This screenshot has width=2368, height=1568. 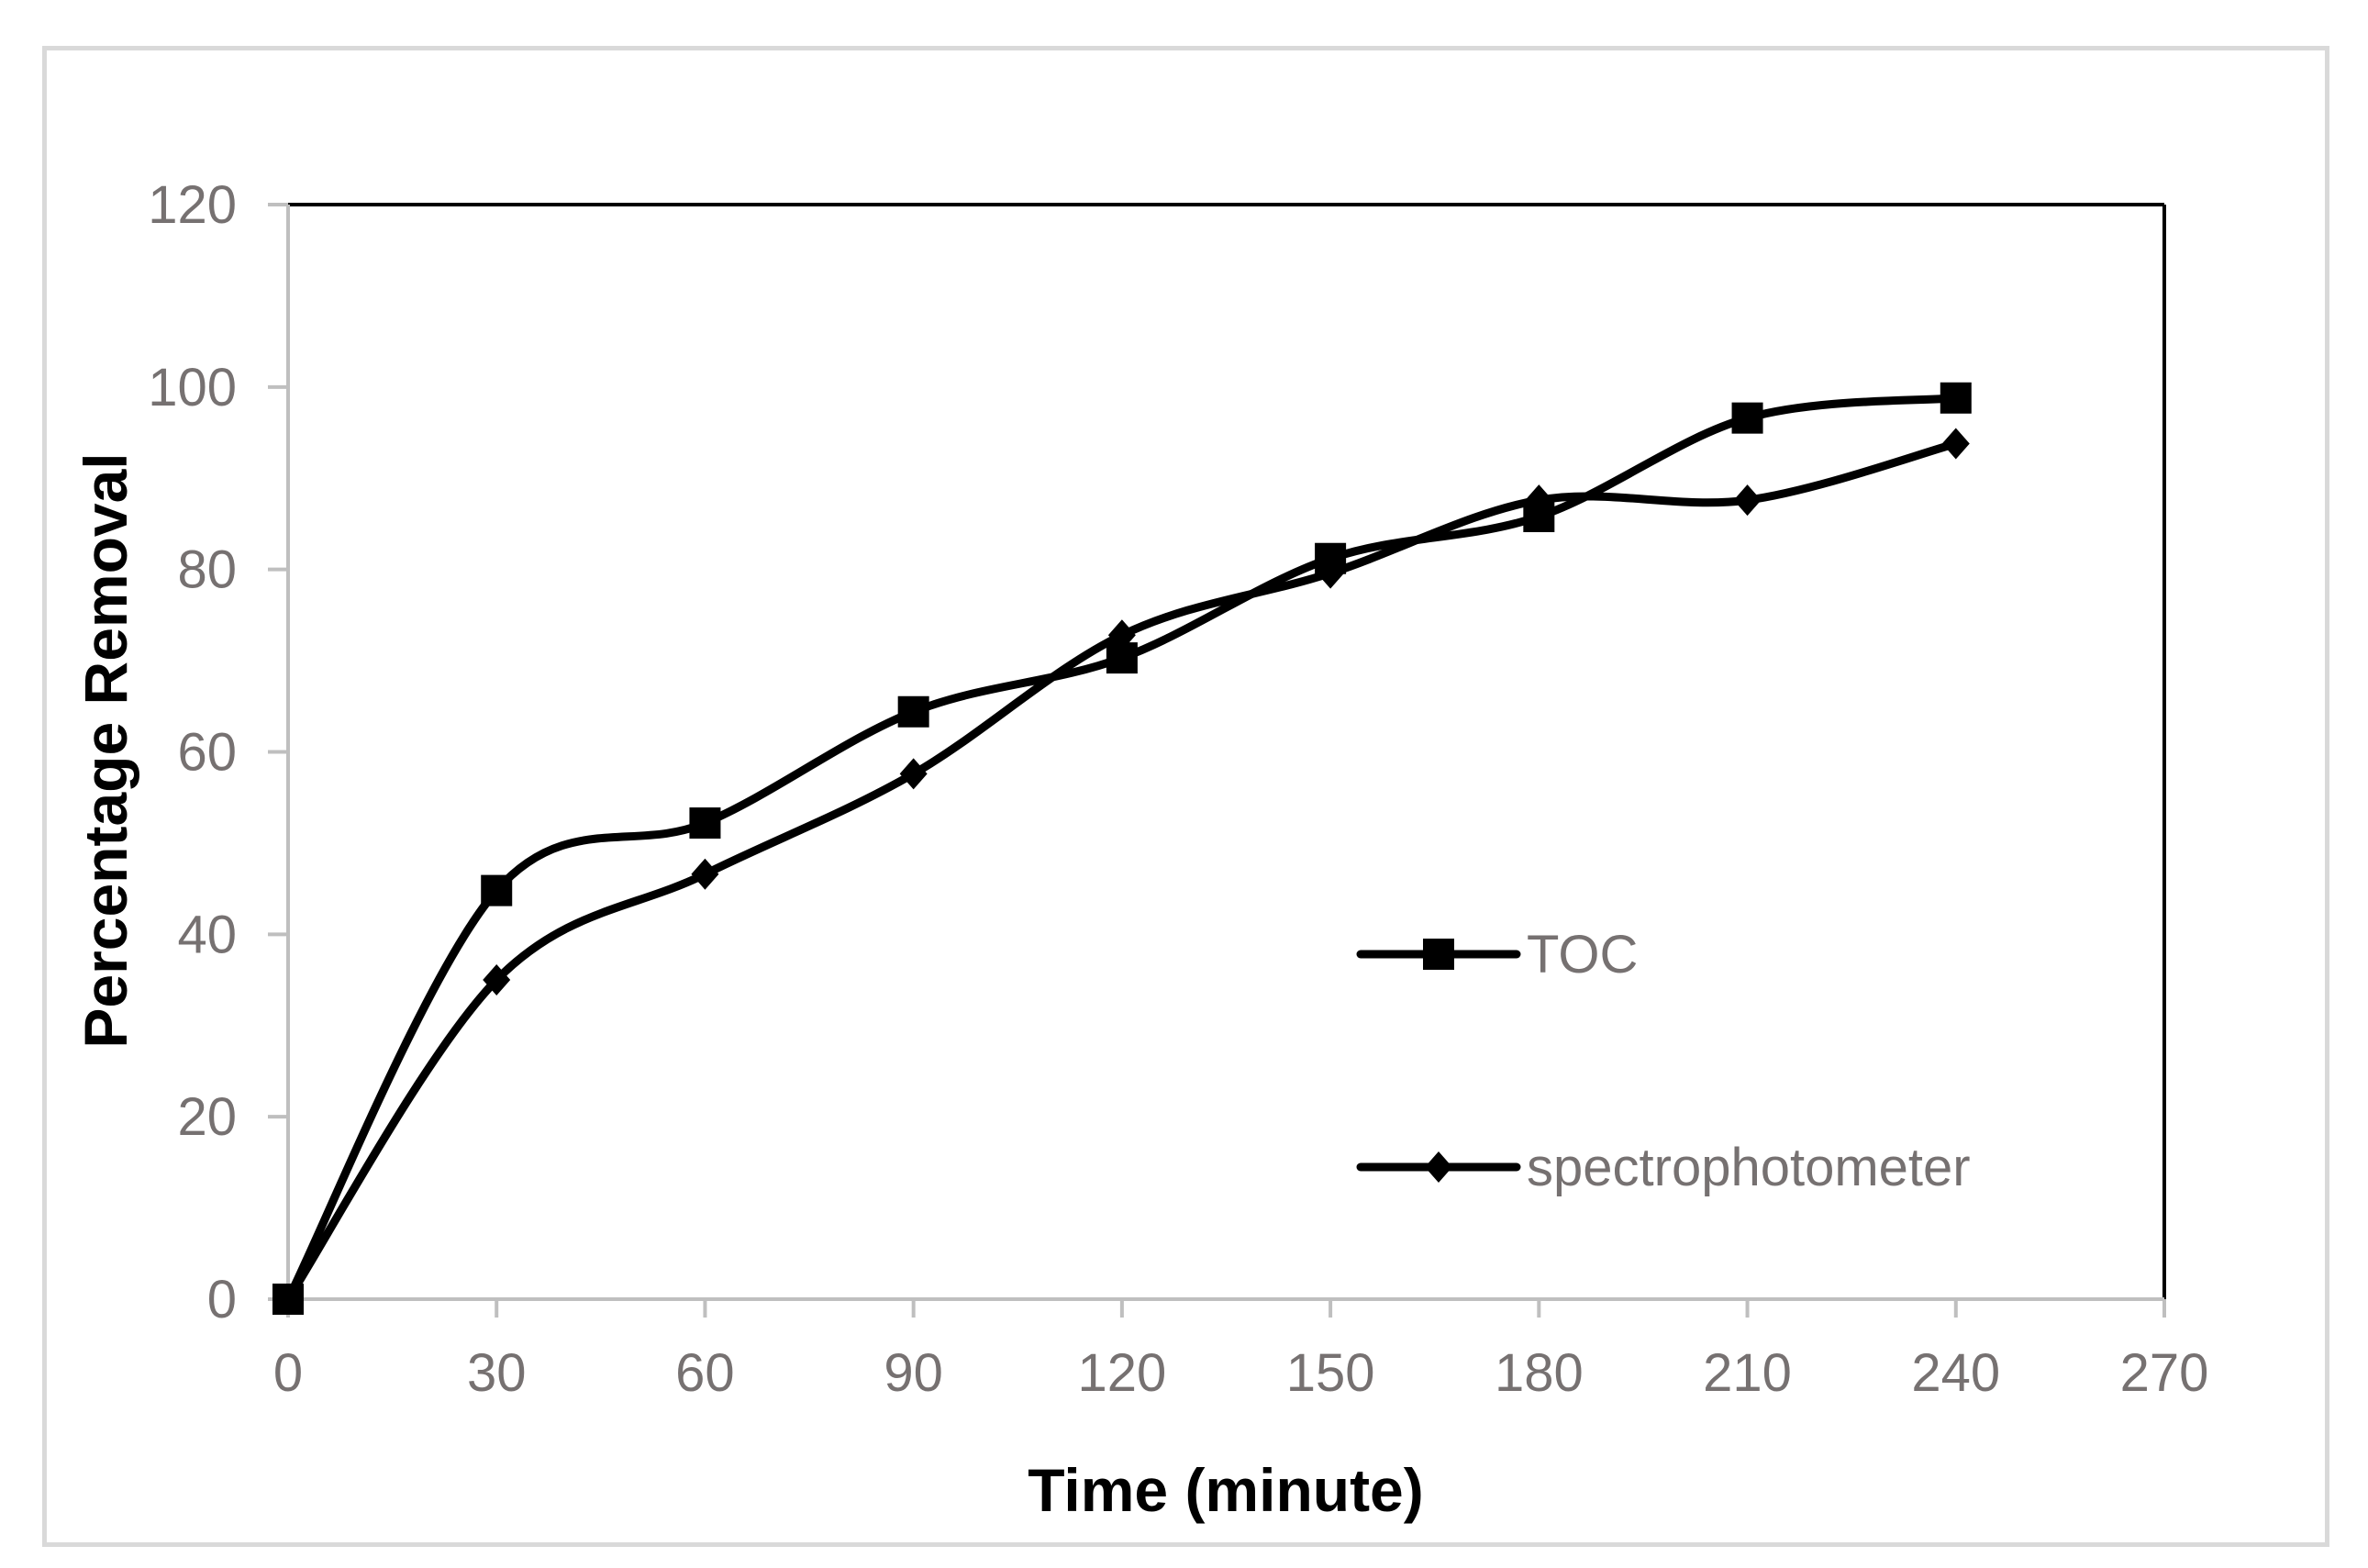 I want to click on x-tick-label: 0, so click(x=288, y=1373).